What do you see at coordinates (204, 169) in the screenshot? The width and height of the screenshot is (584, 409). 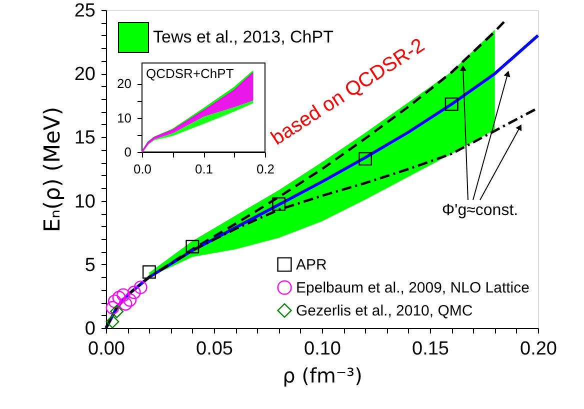 I see `x-tick-label: 0.1` at bounding box center [204, 169].